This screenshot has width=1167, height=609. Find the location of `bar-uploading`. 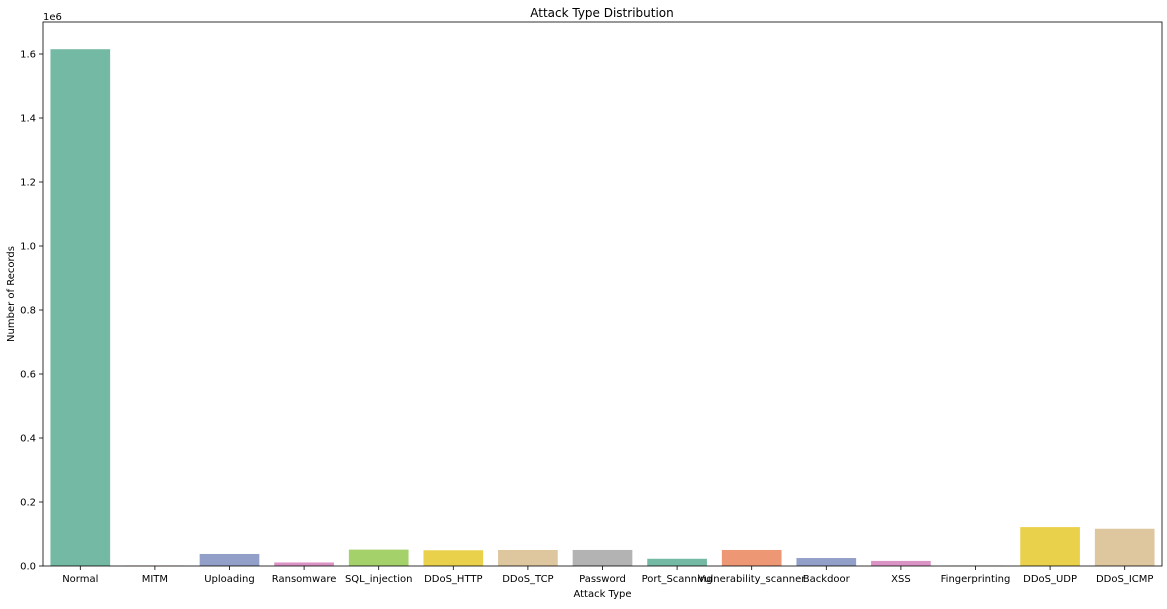

bar-uploading is located at coordinates (230, 560).